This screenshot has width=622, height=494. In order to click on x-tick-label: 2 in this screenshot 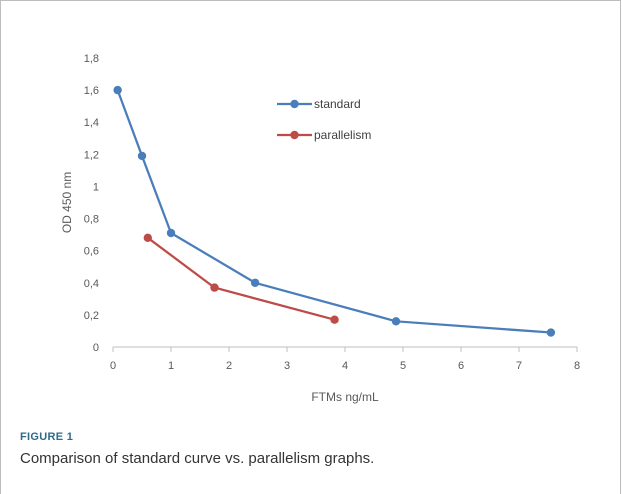, I will do `click(229, 366)`.